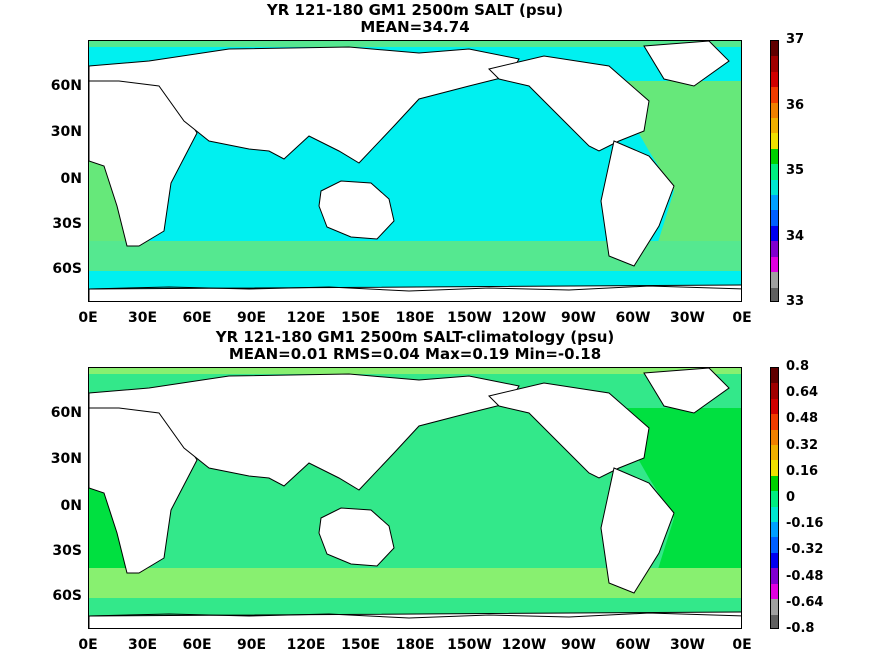  I want to click on colorbar-label: 33, so click(795, 301).